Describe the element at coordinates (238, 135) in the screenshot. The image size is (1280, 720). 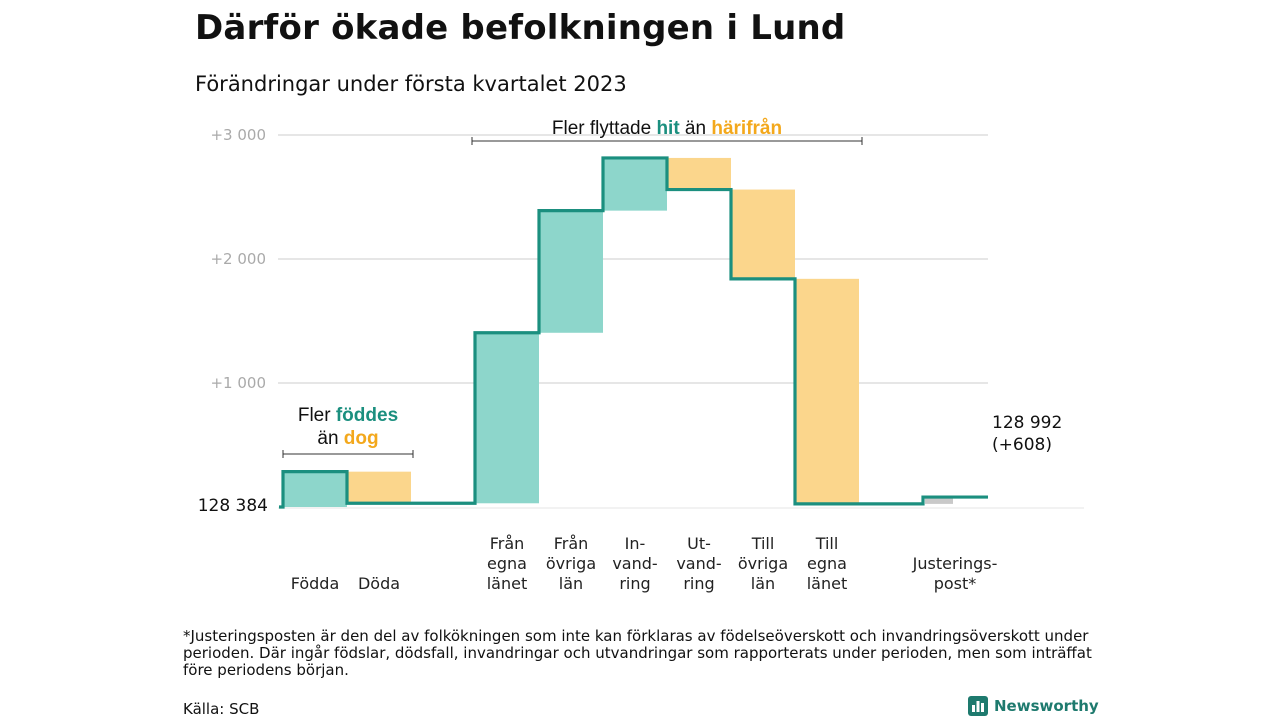
I see `y-tick-label: +3 000` at that location.